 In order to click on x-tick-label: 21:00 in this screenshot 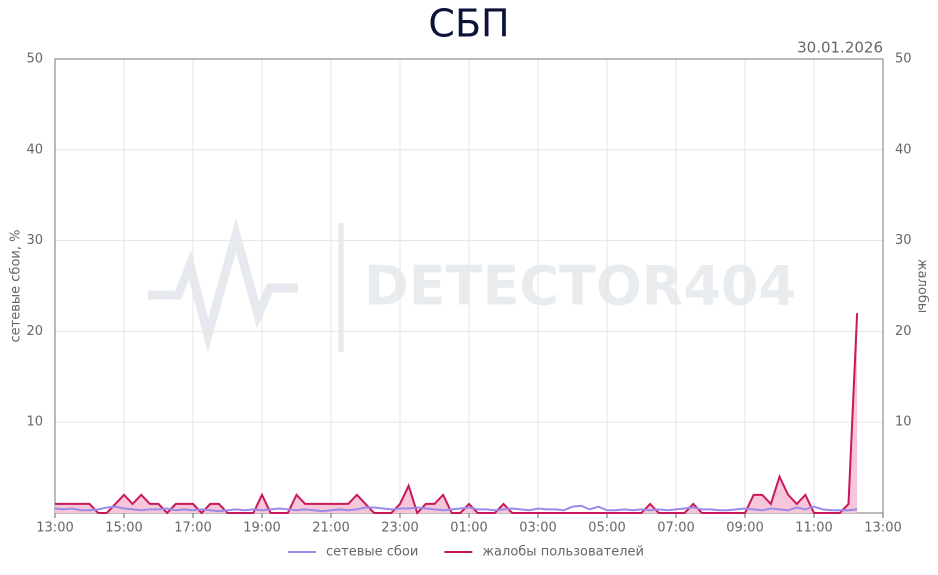, I will do `click(330, 528)`.